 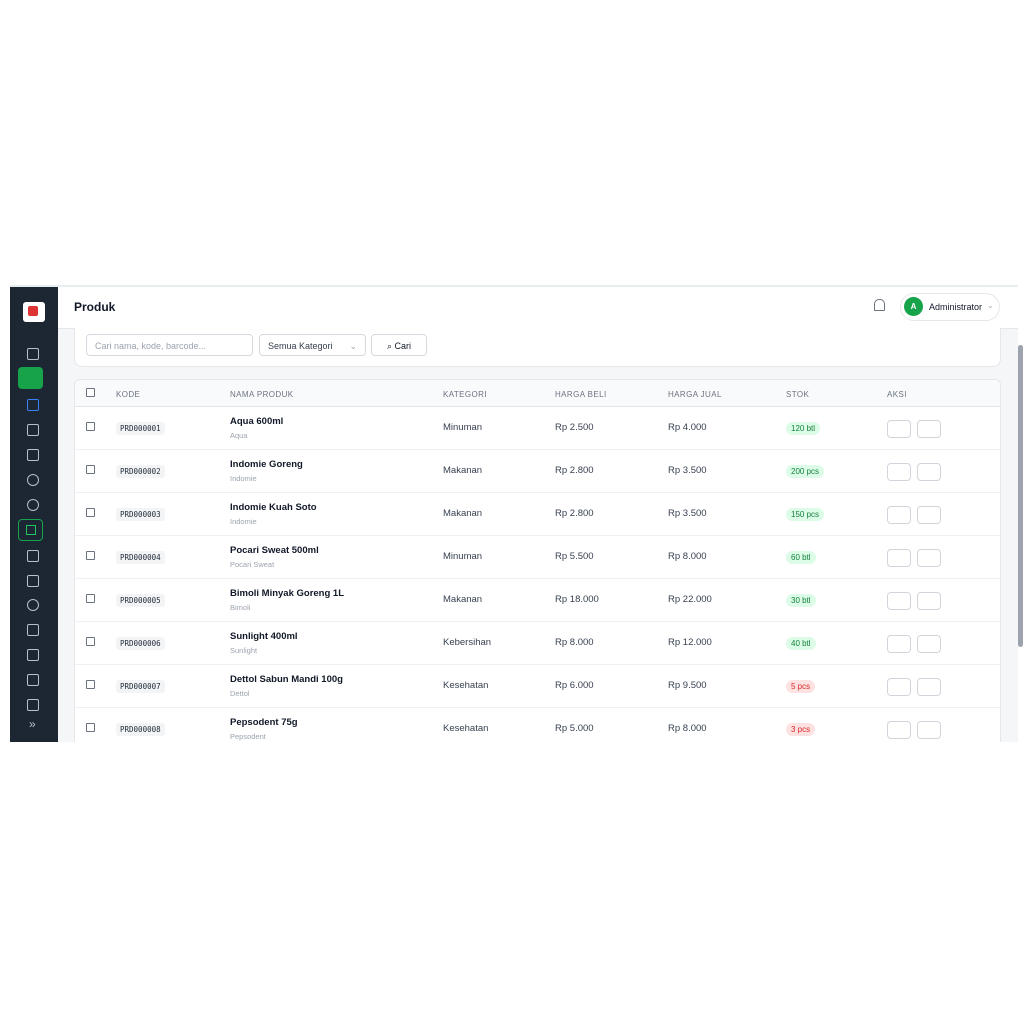 I want to click on search-button: ⌕ Cari, so click(x=399, y=345).